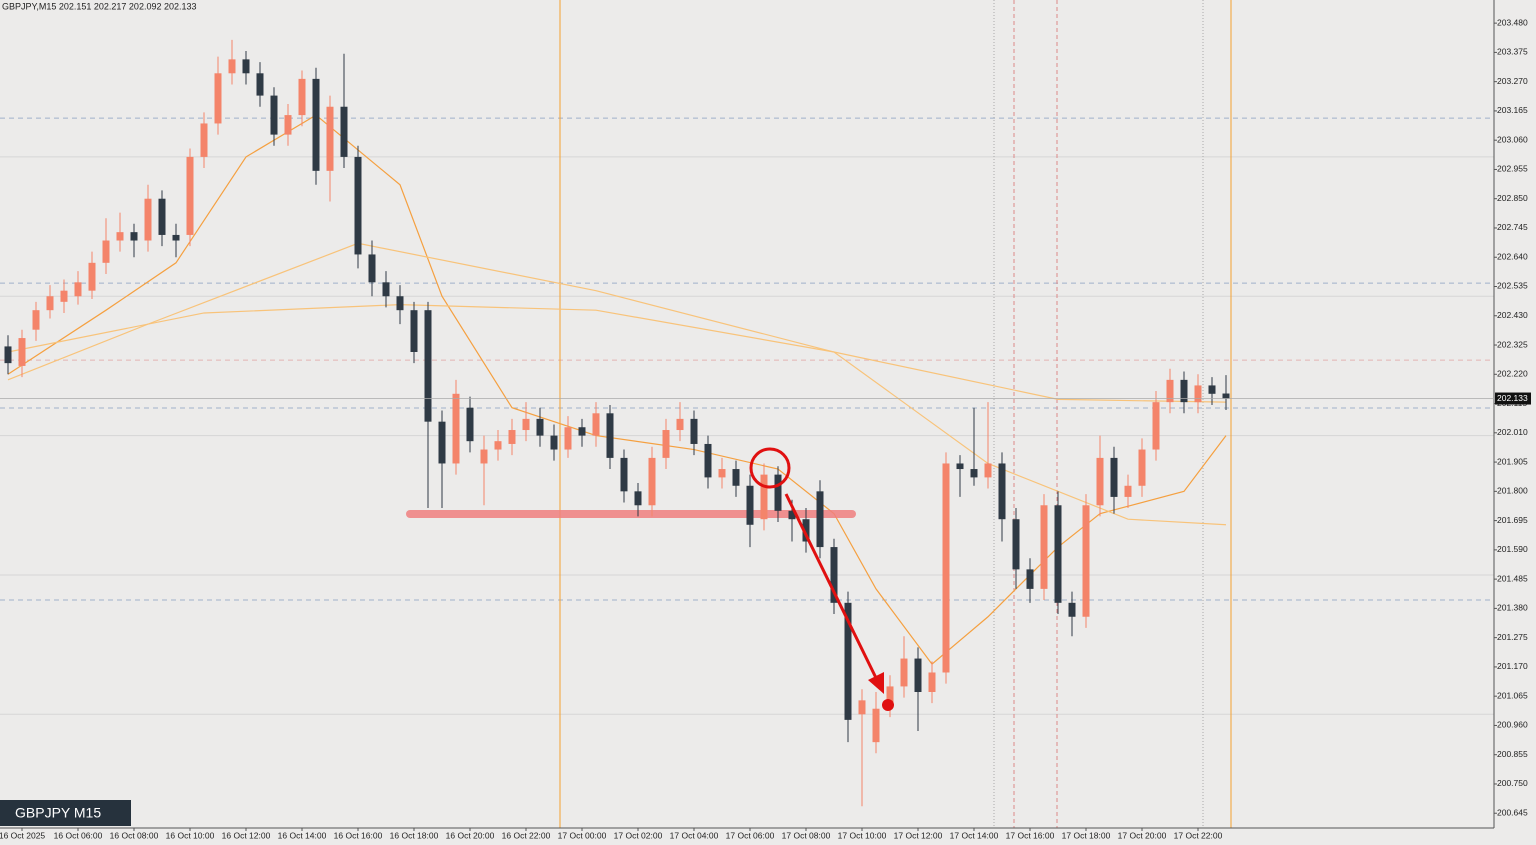 Image resolution: width=1536 pixels, height=845 pixels. What do you see at coordinates (1512, 198) in the screenshot?
I see `y-tick-label: 202.850` at bounding box center [1512, 198].